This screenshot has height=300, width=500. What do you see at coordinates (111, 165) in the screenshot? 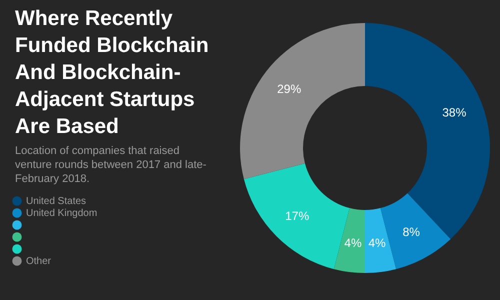
I see `text: Location of companies that raised venture rounds between 2017 and late-February 2018.` at bounding box center [111, 165].